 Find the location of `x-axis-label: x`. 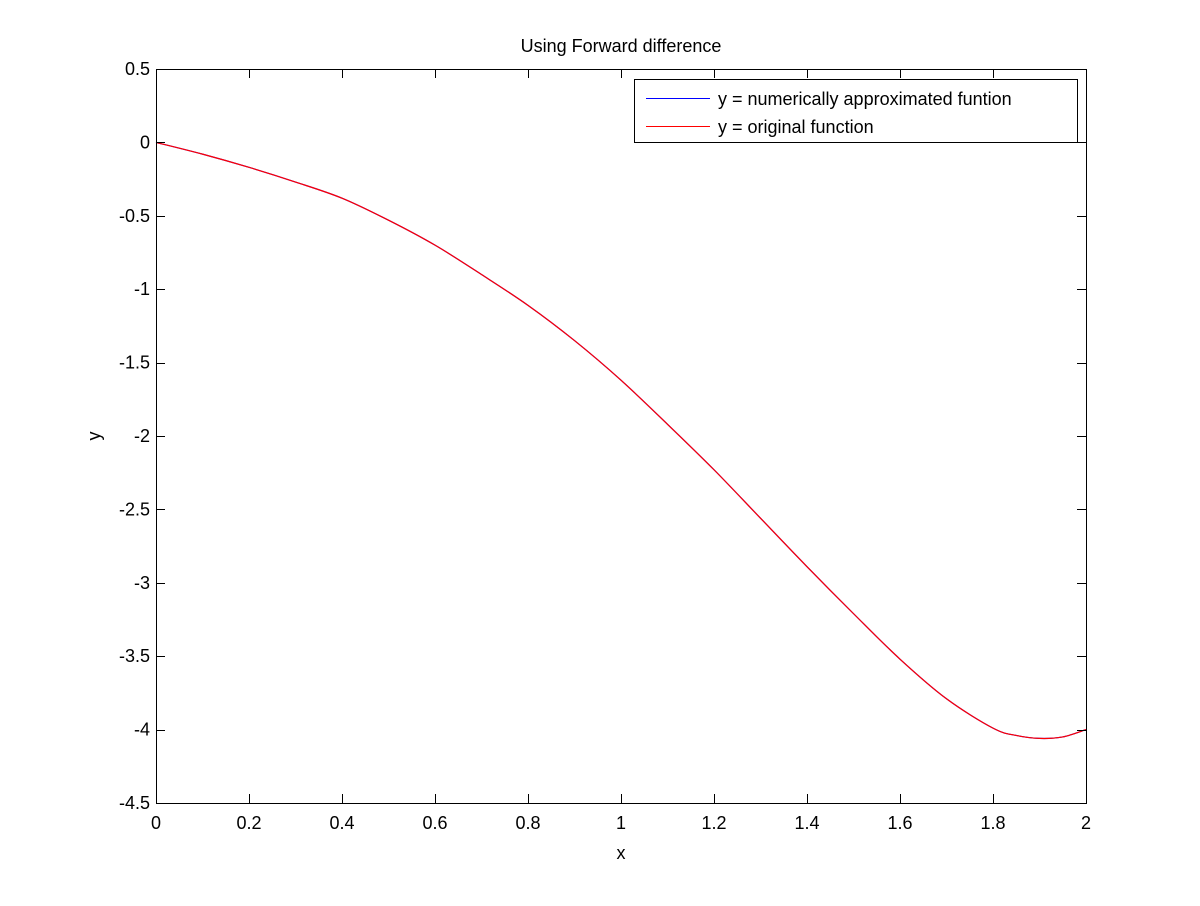

x-axis-label: x is located at coordinates (621, 853).